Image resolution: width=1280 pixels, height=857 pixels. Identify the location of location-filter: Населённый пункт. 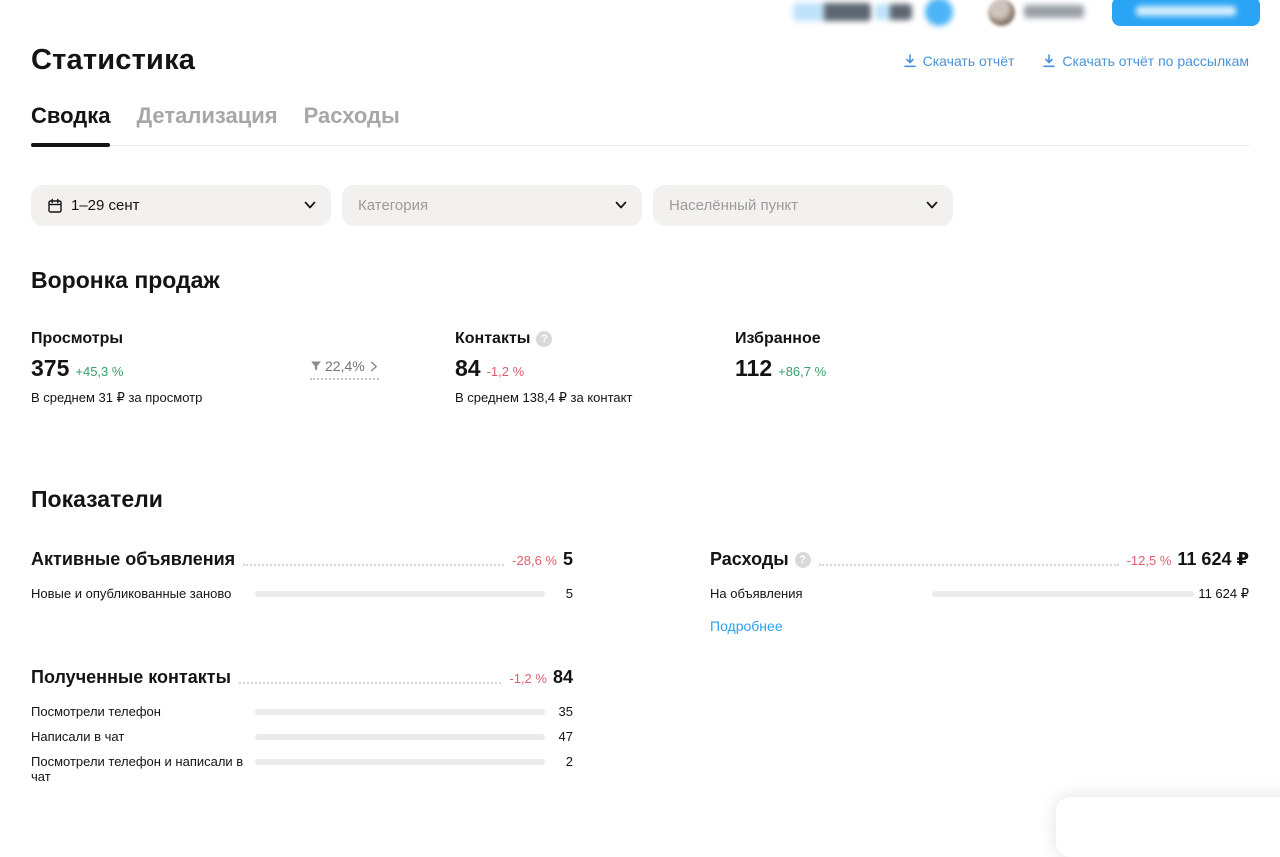
(803, 205).